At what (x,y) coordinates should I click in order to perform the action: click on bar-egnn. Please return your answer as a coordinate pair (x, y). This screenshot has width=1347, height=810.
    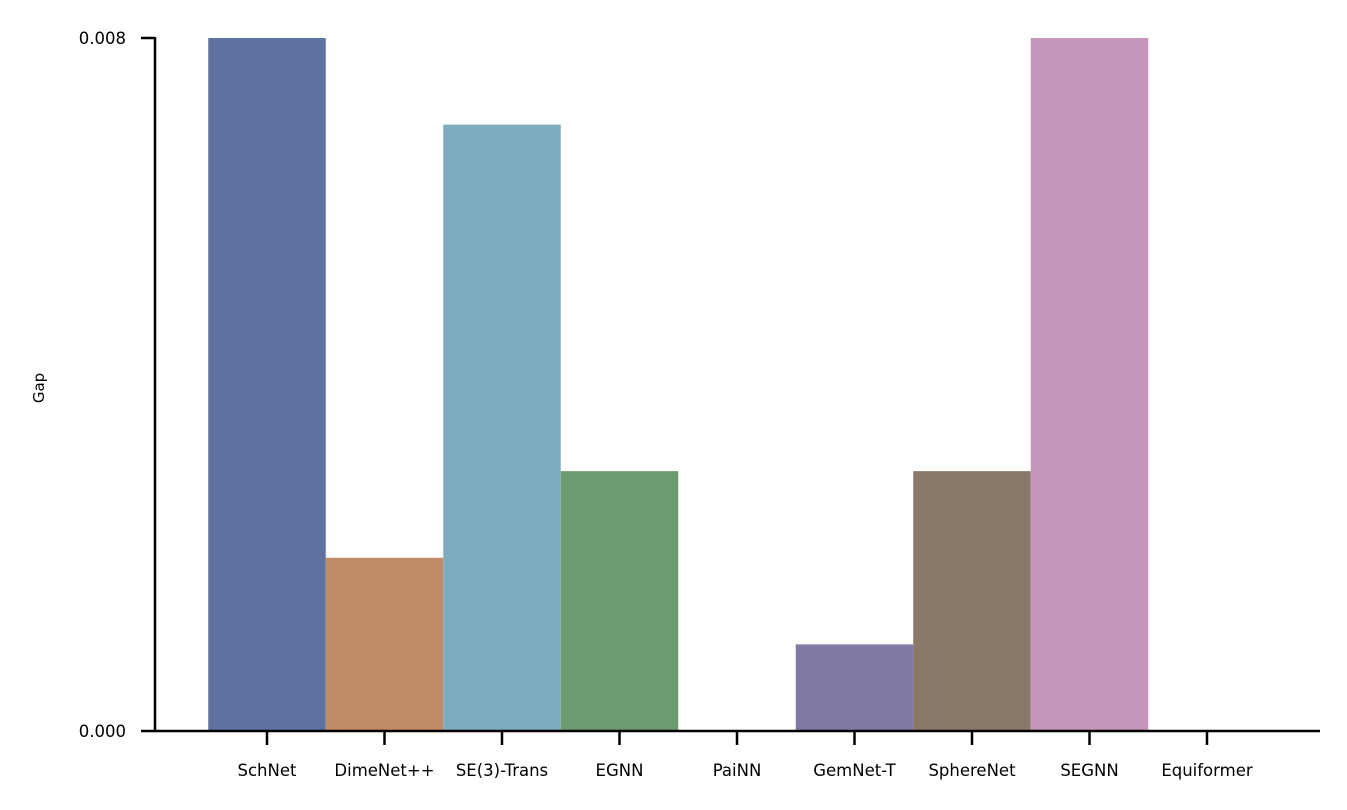
    Looking at the image, I should click on (619, 601).